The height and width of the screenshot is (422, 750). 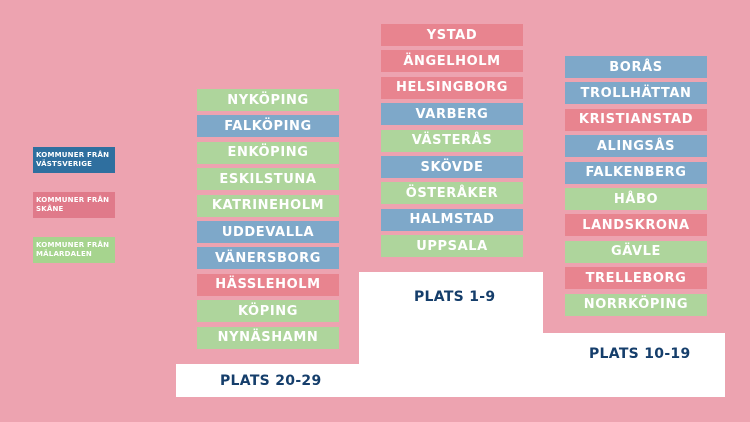 What do you see at coordinates (452, 61) in the screenshot?
I see `list-item: ÄNGELHOLM` at bounding box center [452, 61].